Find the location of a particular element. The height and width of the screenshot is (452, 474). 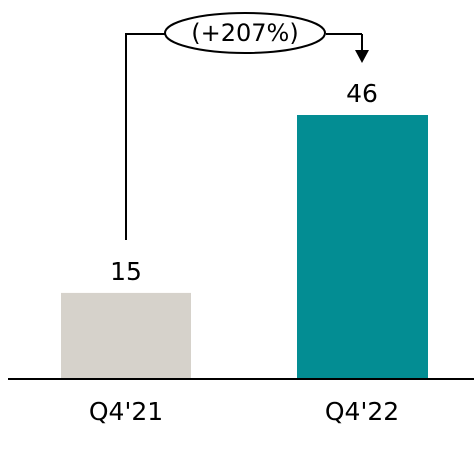

category-label-q4-22: Q4'22 is located at coordinates (362, 411).